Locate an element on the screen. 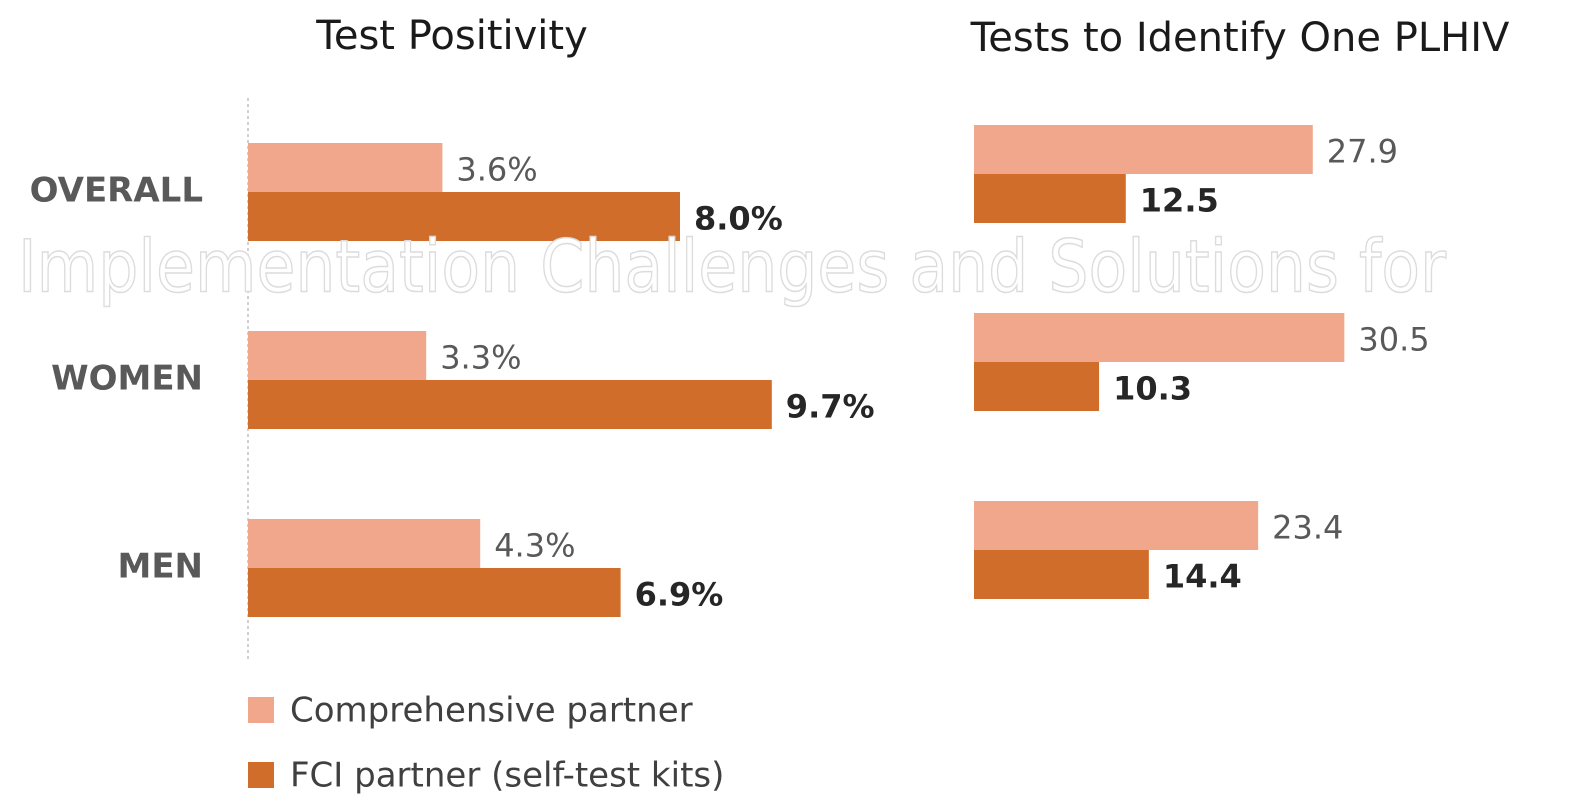 This screenshot has width=1583, height=801. data-label: 23.4 is located at coordinates (1307, 528).